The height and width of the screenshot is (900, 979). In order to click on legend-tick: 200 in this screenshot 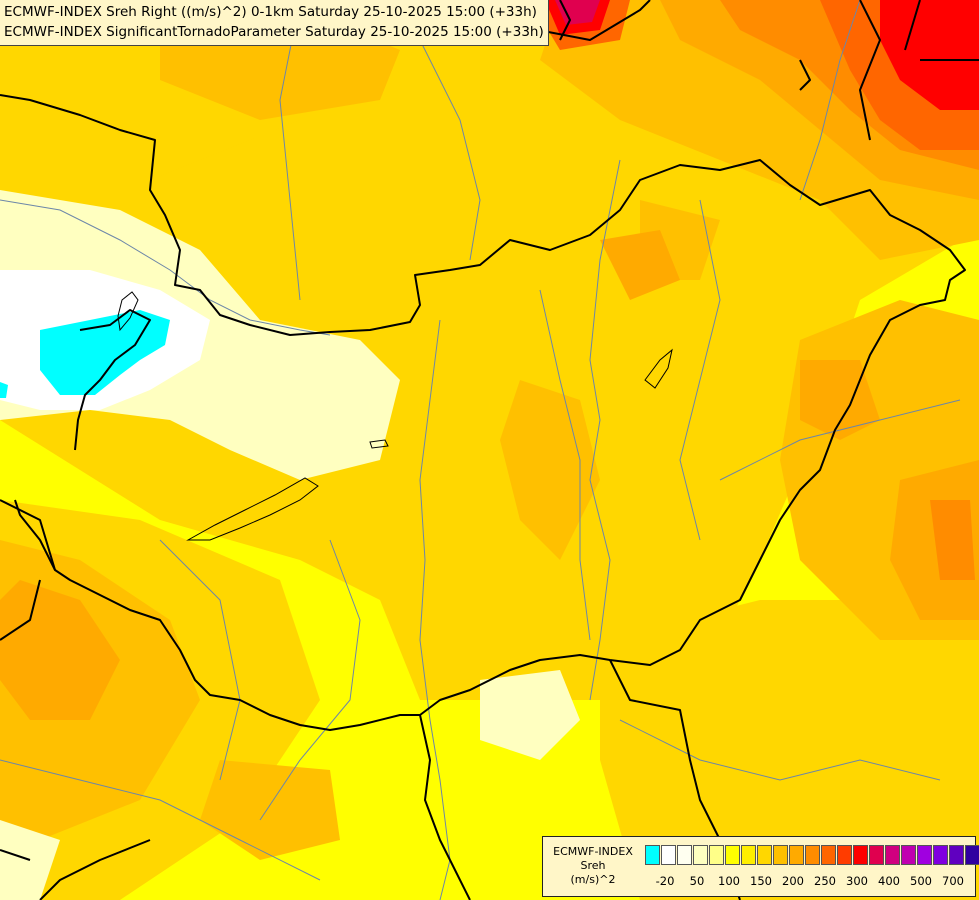, I will do `click(793, 881)`.